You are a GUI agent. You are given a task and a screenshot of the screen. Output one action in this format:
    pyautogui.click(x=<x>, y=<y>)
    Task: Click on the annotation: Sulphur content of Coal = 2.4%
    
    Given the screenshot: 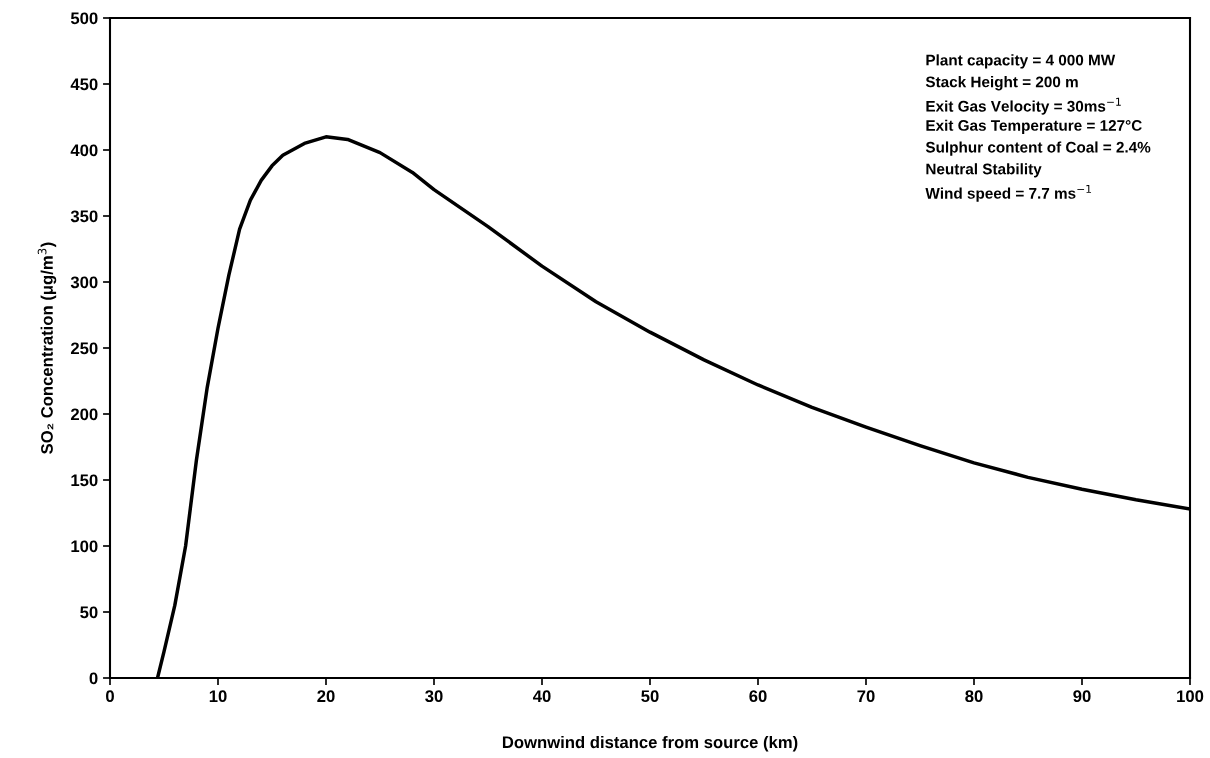 What is the action you would take?
    pyautogui.click(x=1038, y=148)
    